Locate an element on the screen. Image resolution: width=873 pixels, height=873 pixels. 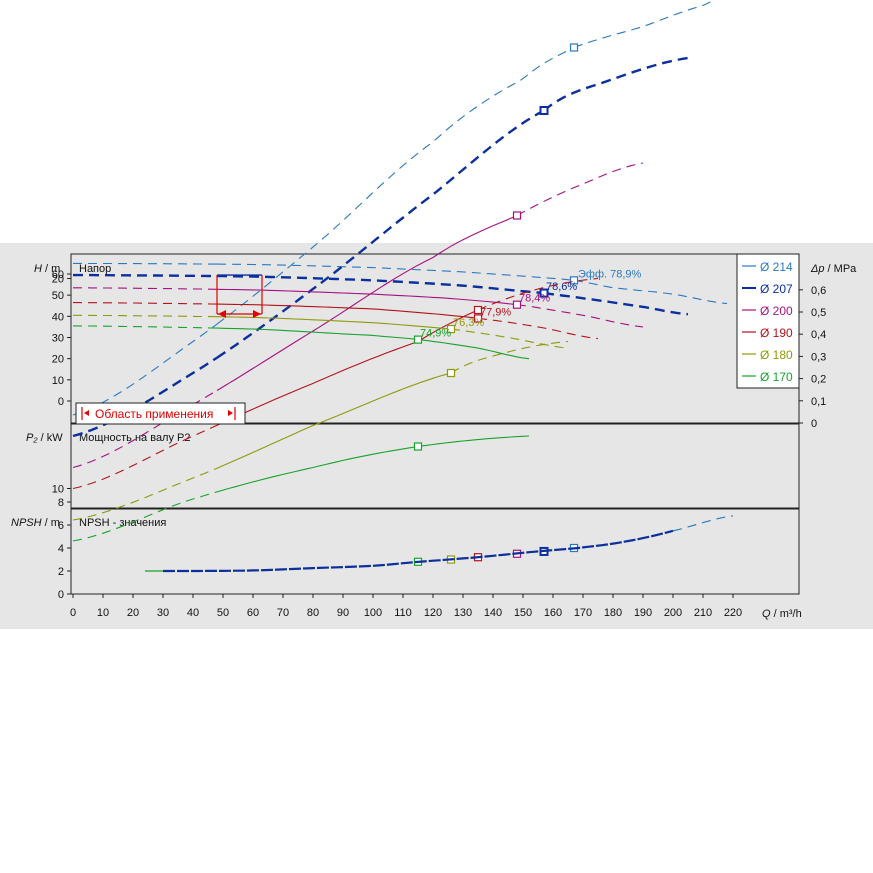
pressure-tick-label: 0,3 is located at coordinates (818, 357).